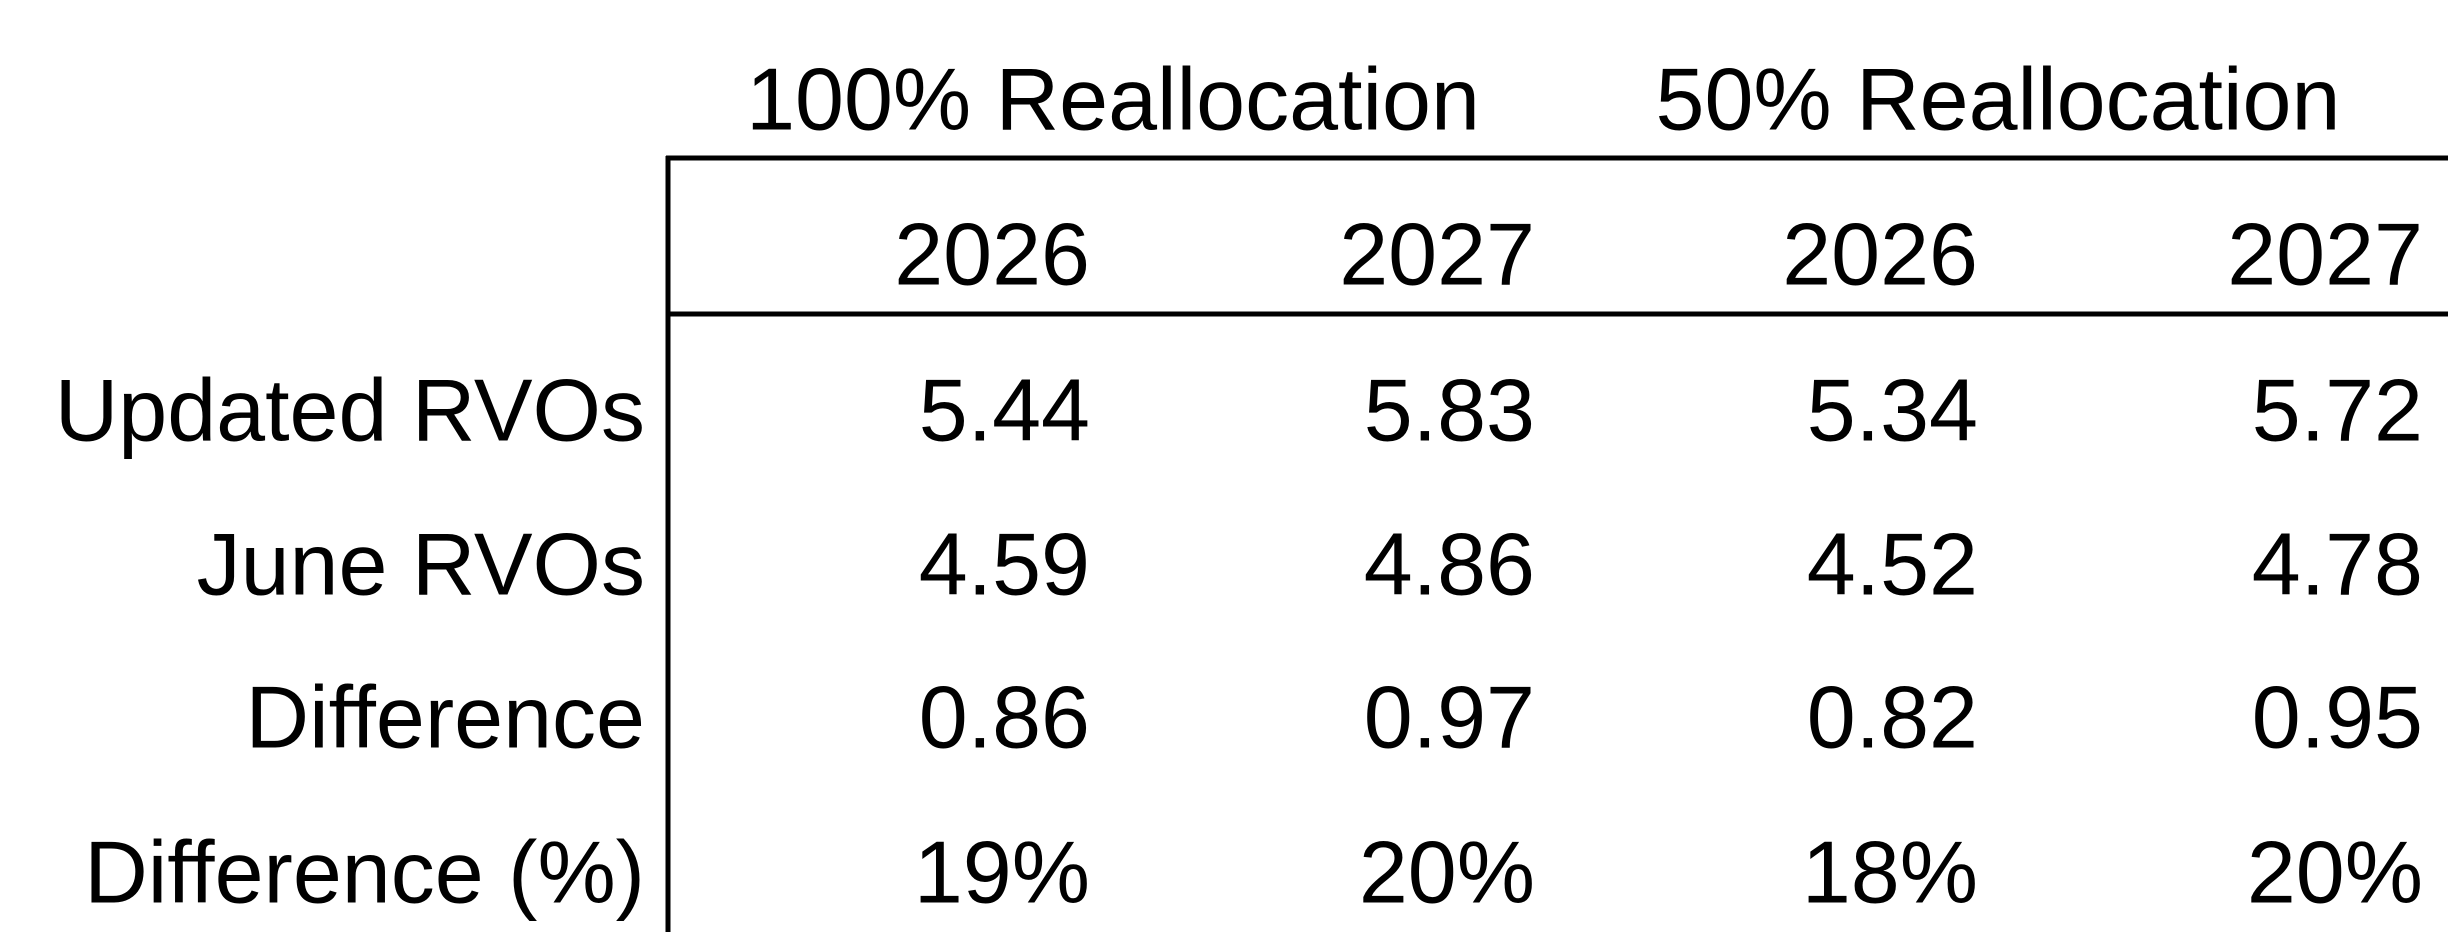 The width and height of the screenshot is (2448, 936). Describe the element at coordinates (421, 563) in the screenshot. I see `row-label: June RVOs` at that location.